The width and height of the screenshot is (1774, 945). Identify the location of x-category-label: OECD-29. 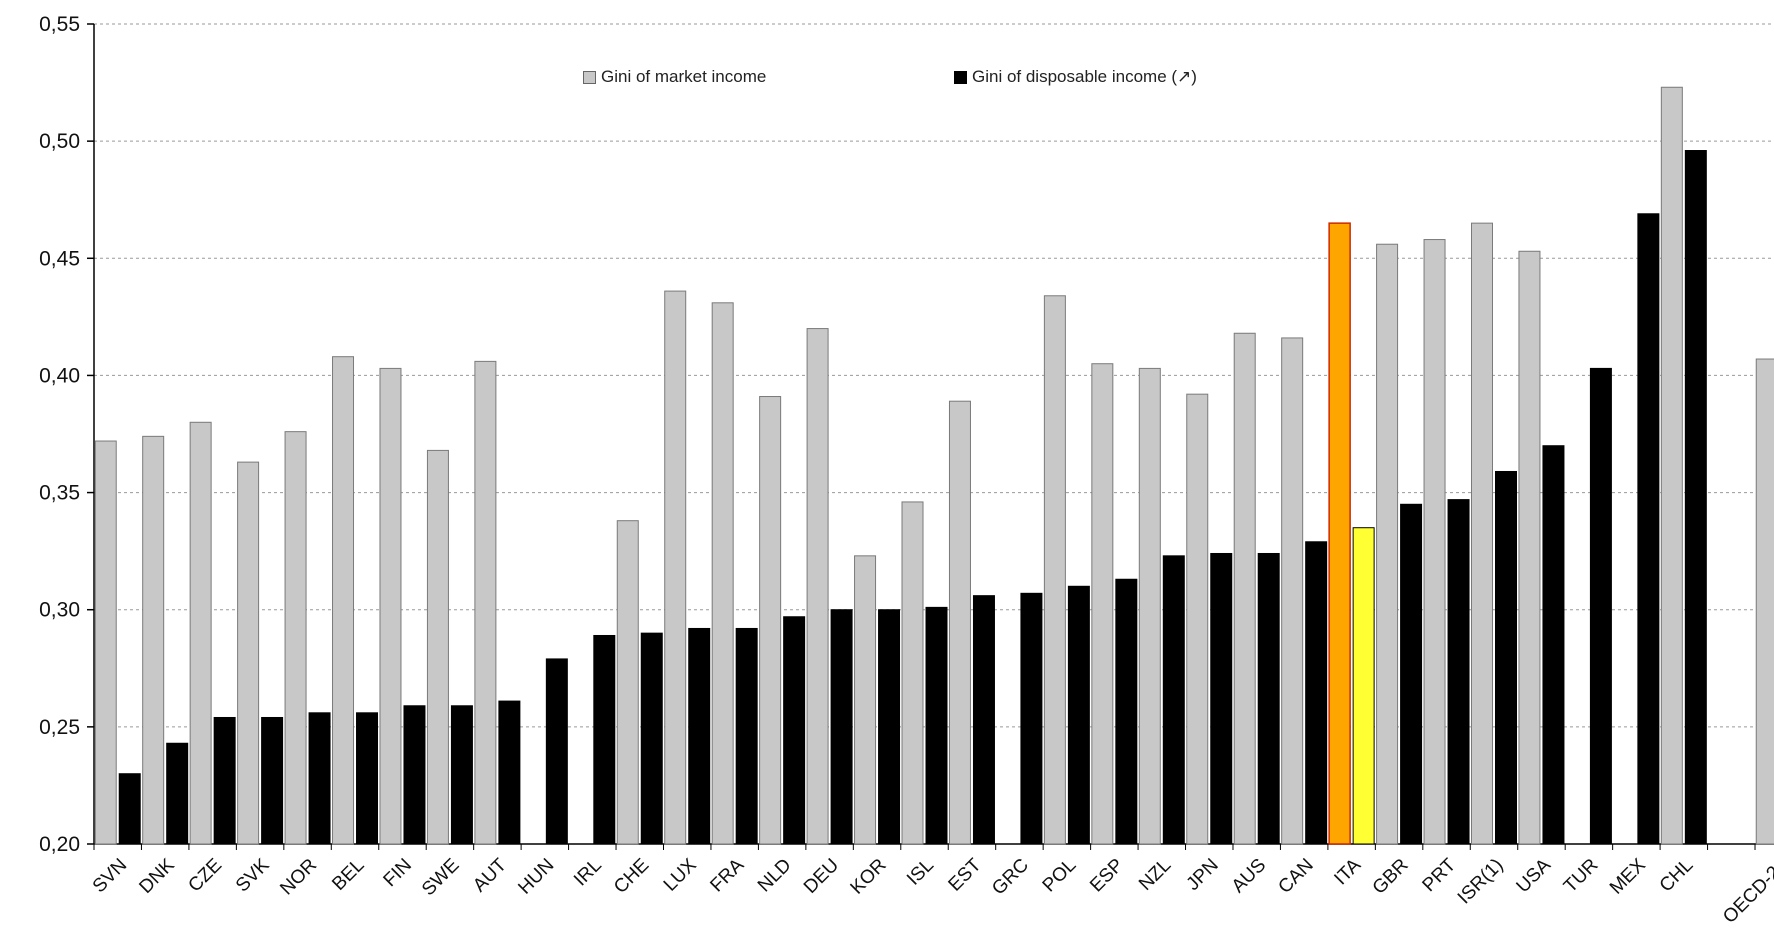
(1746, 891).